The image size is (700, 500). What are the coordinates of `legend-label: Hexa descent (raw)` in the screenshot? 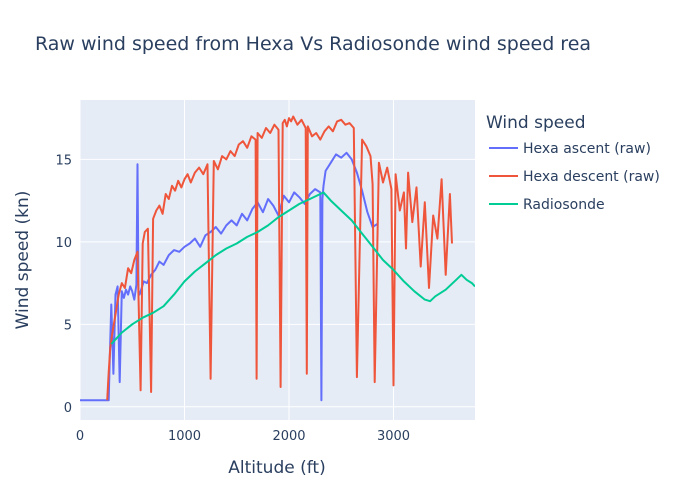 It's located at (591, 177).